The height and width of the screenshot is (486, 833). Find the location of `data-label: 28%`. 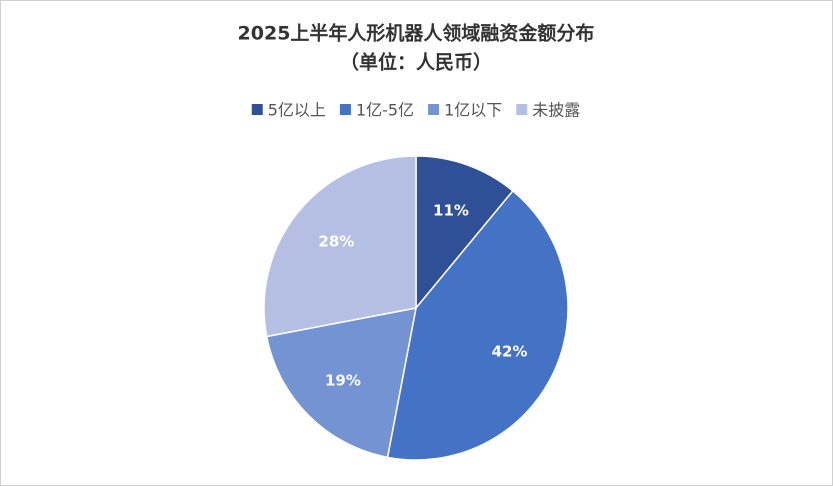

data-label: 28% is located at coordinates (336, 242).